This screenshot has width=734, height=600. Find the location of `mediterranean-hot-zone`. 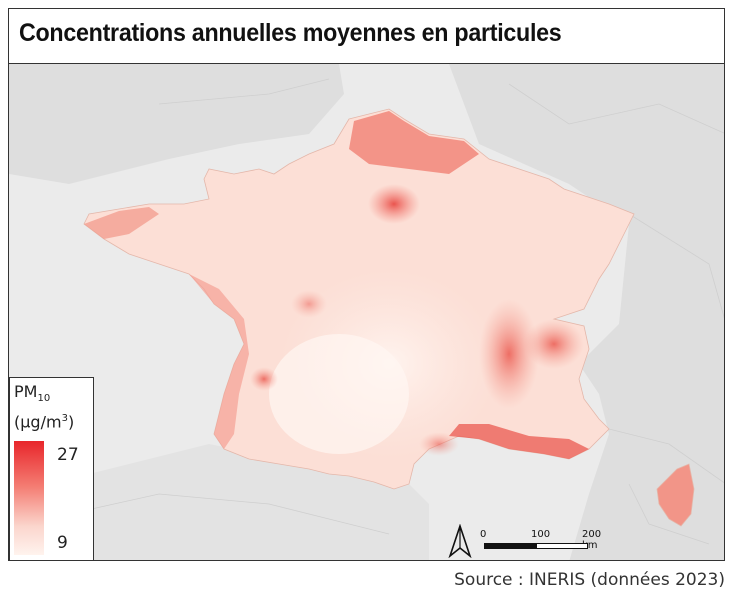

mediterranean-hot-zone is located at coordinates (519, 441).